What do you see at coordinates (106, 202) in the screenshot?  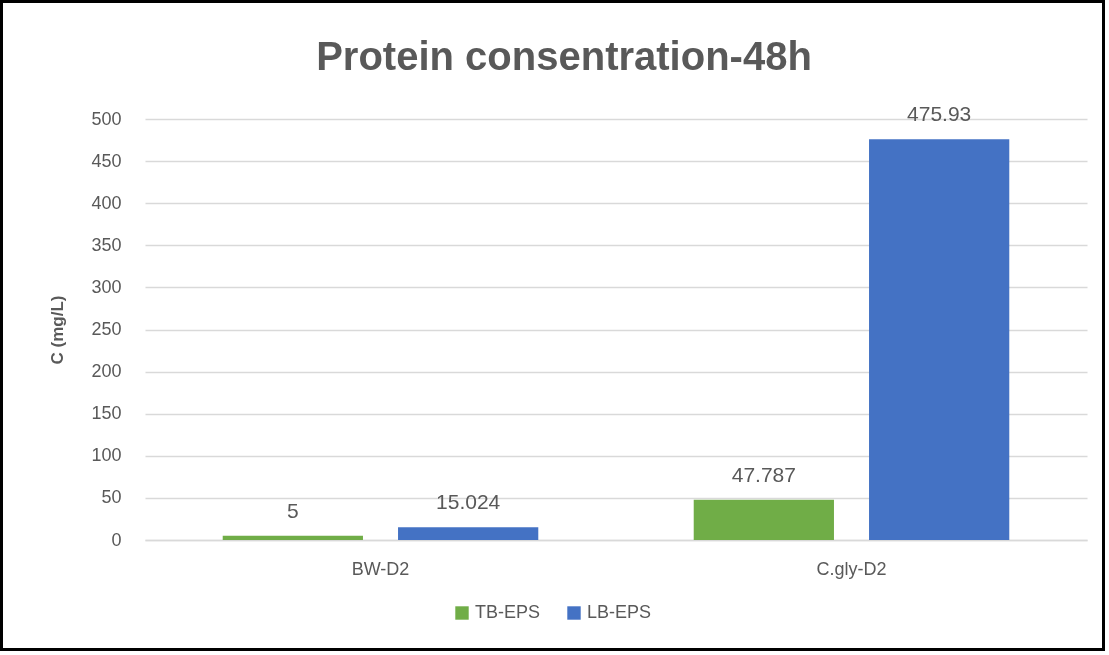 I see `y-tick-label: 400` at bounding box center [106, 202].